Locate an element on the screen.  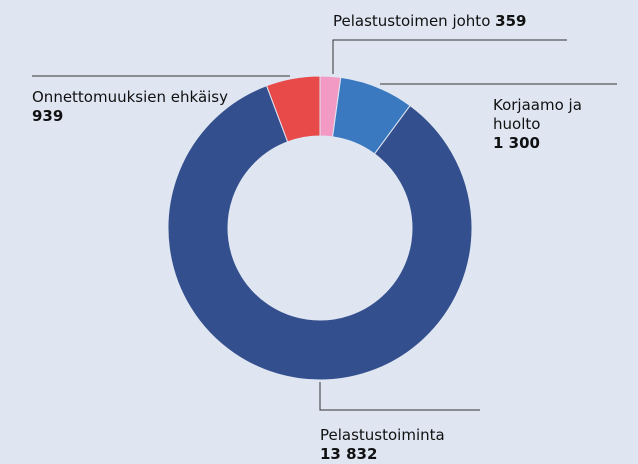
slice-label: Korjaamo ja huolto 1 300 is located at coordinates (553, 124).